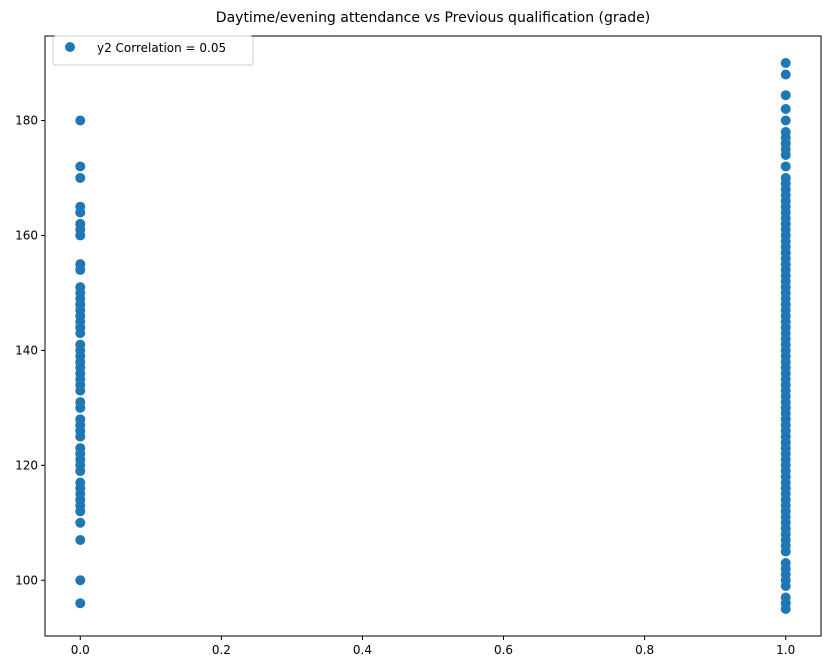 This screenshot has width=831, height=668. What do you see at coordinates (785, 650) in the screenshot?
I see `x-tick-label: 1.0` at bounding box center [785, 650].